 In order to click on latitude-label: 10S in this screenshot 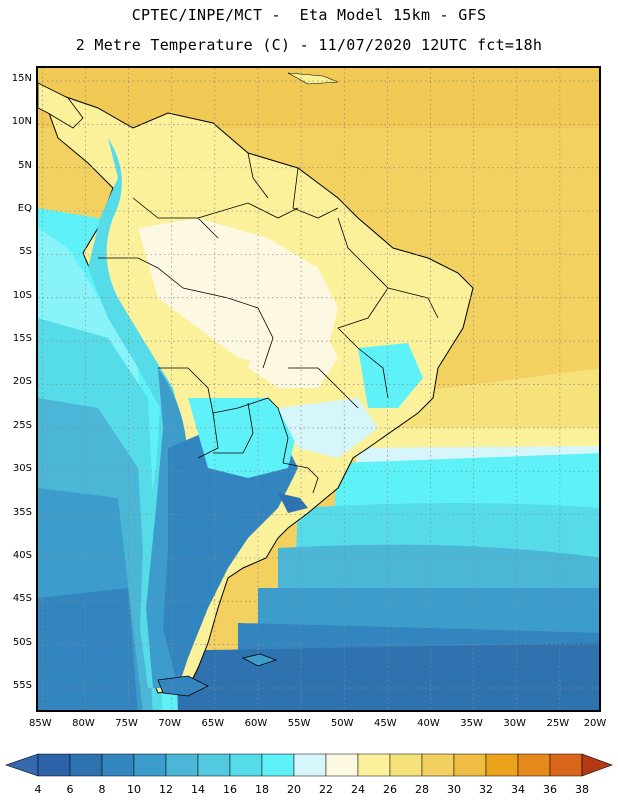, I will do `click(22, 295)`.